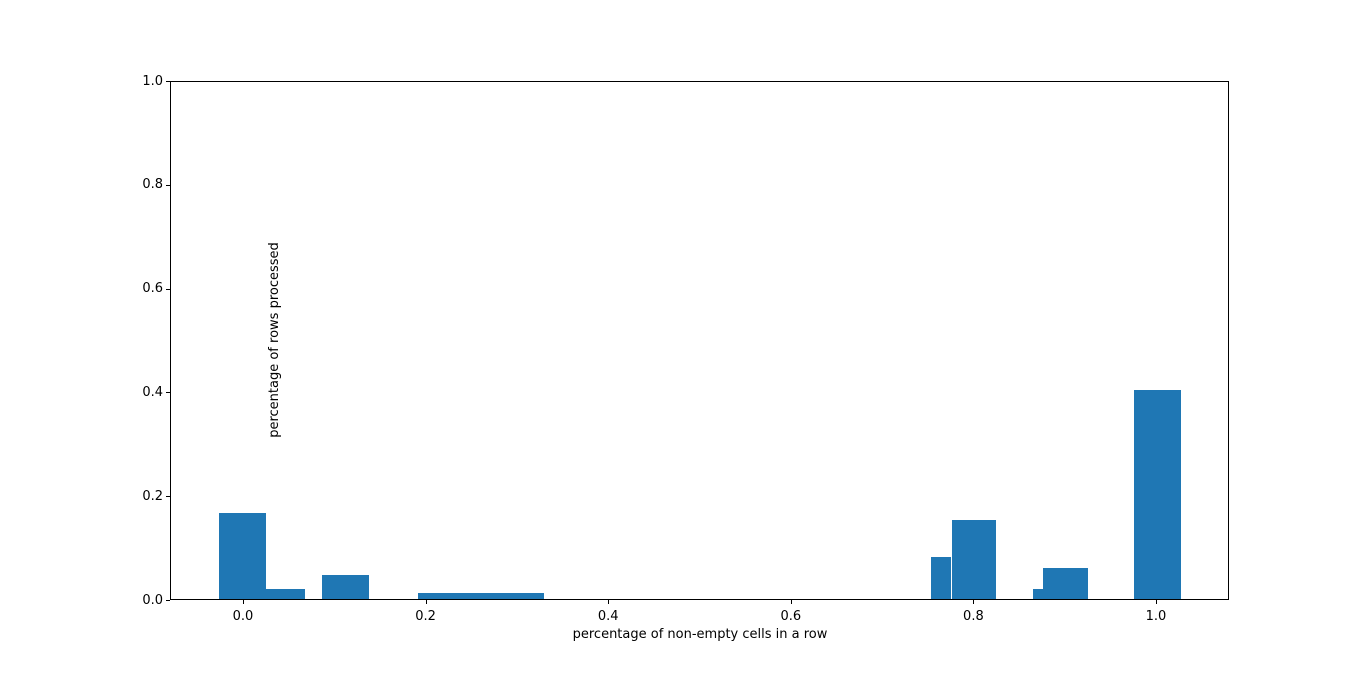  I want to click on x-tick-mark-0.4, so click(609, 602).